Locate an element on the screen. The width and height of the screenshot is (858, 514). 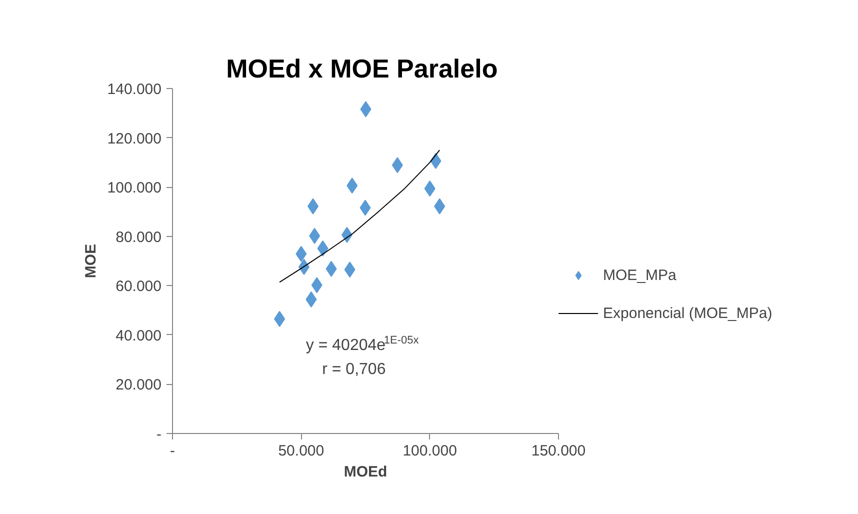
legend-label: MOE_MPa is located at coordinates (639, 275).